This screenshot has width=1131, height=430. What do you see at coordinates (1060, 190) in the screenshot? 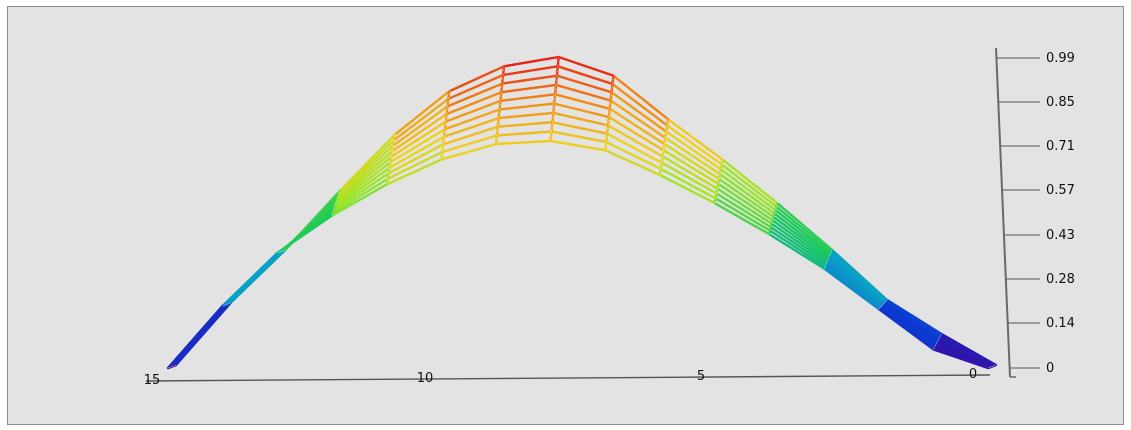
I see `z-tick-label: 0.57` at bounding box center [1060, 190].